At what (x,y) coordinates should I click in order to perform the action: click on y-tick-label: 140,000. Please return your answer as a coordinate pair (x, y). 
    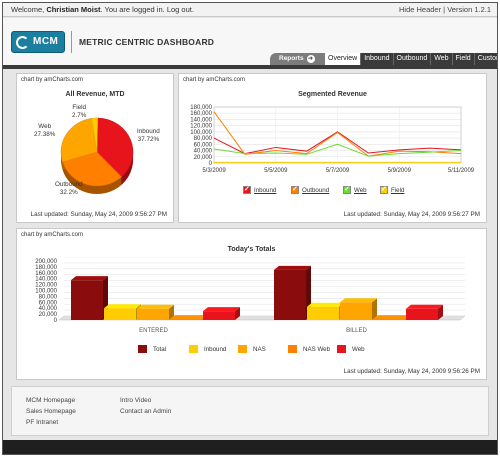
    Looking at the image, I should click on (46, 280).